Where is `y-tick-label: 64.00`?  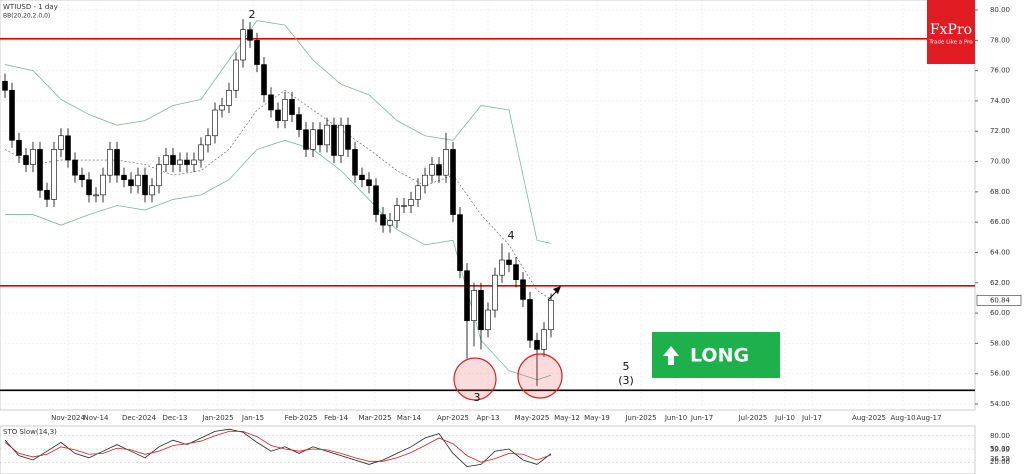
y-tick-label: 64.00 is located at coordinates (1000, 252).